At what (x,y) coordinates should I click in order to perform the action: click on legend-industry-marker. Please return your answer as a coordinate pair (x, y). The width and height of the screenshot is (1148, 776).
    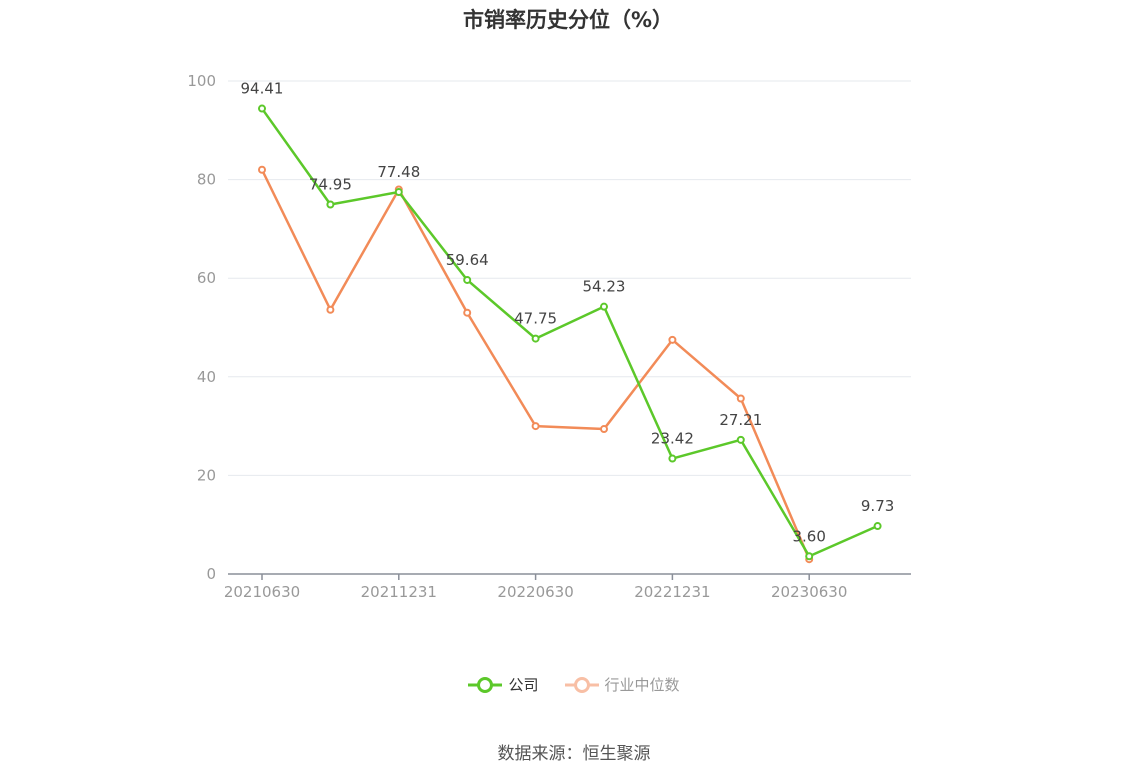
    Looking at the image, I should click on (581, 684).